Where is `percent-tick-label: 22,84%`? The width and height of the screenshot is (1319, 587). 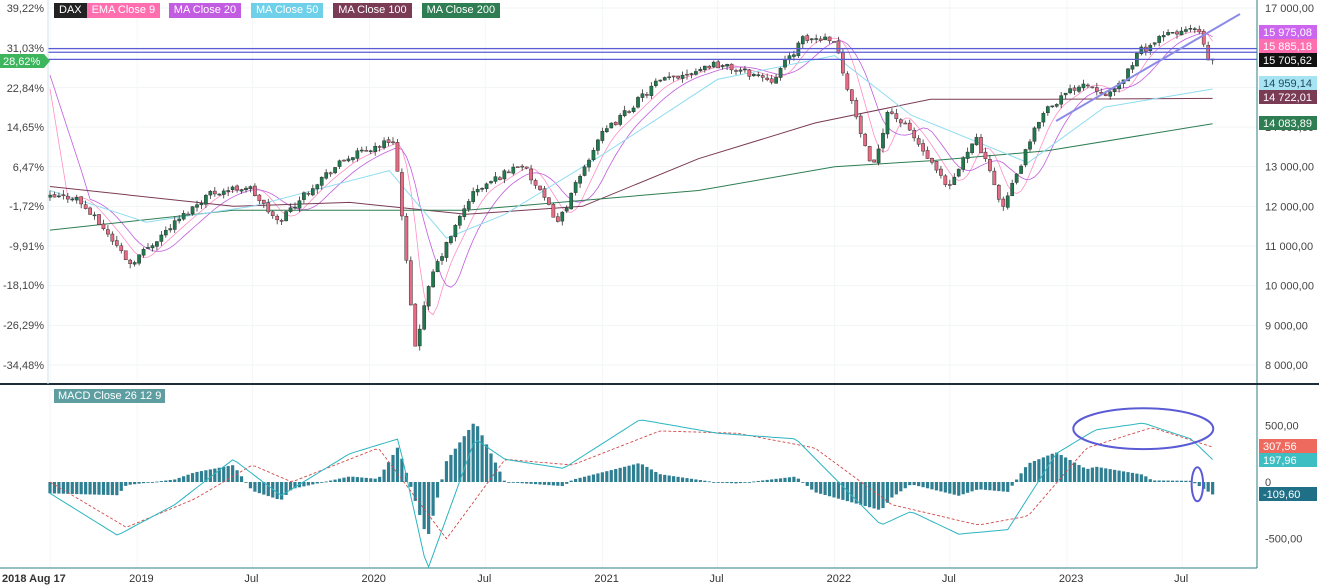
percent-tick-label: 22,84% is located at coordinates (26, 89).